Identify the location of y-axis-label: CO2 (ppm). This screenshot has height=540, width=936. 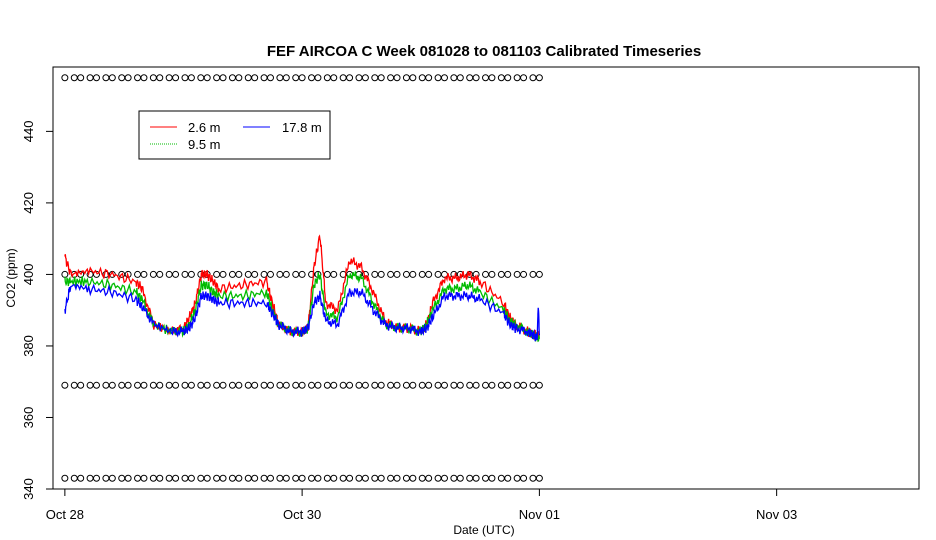
(11, 277).